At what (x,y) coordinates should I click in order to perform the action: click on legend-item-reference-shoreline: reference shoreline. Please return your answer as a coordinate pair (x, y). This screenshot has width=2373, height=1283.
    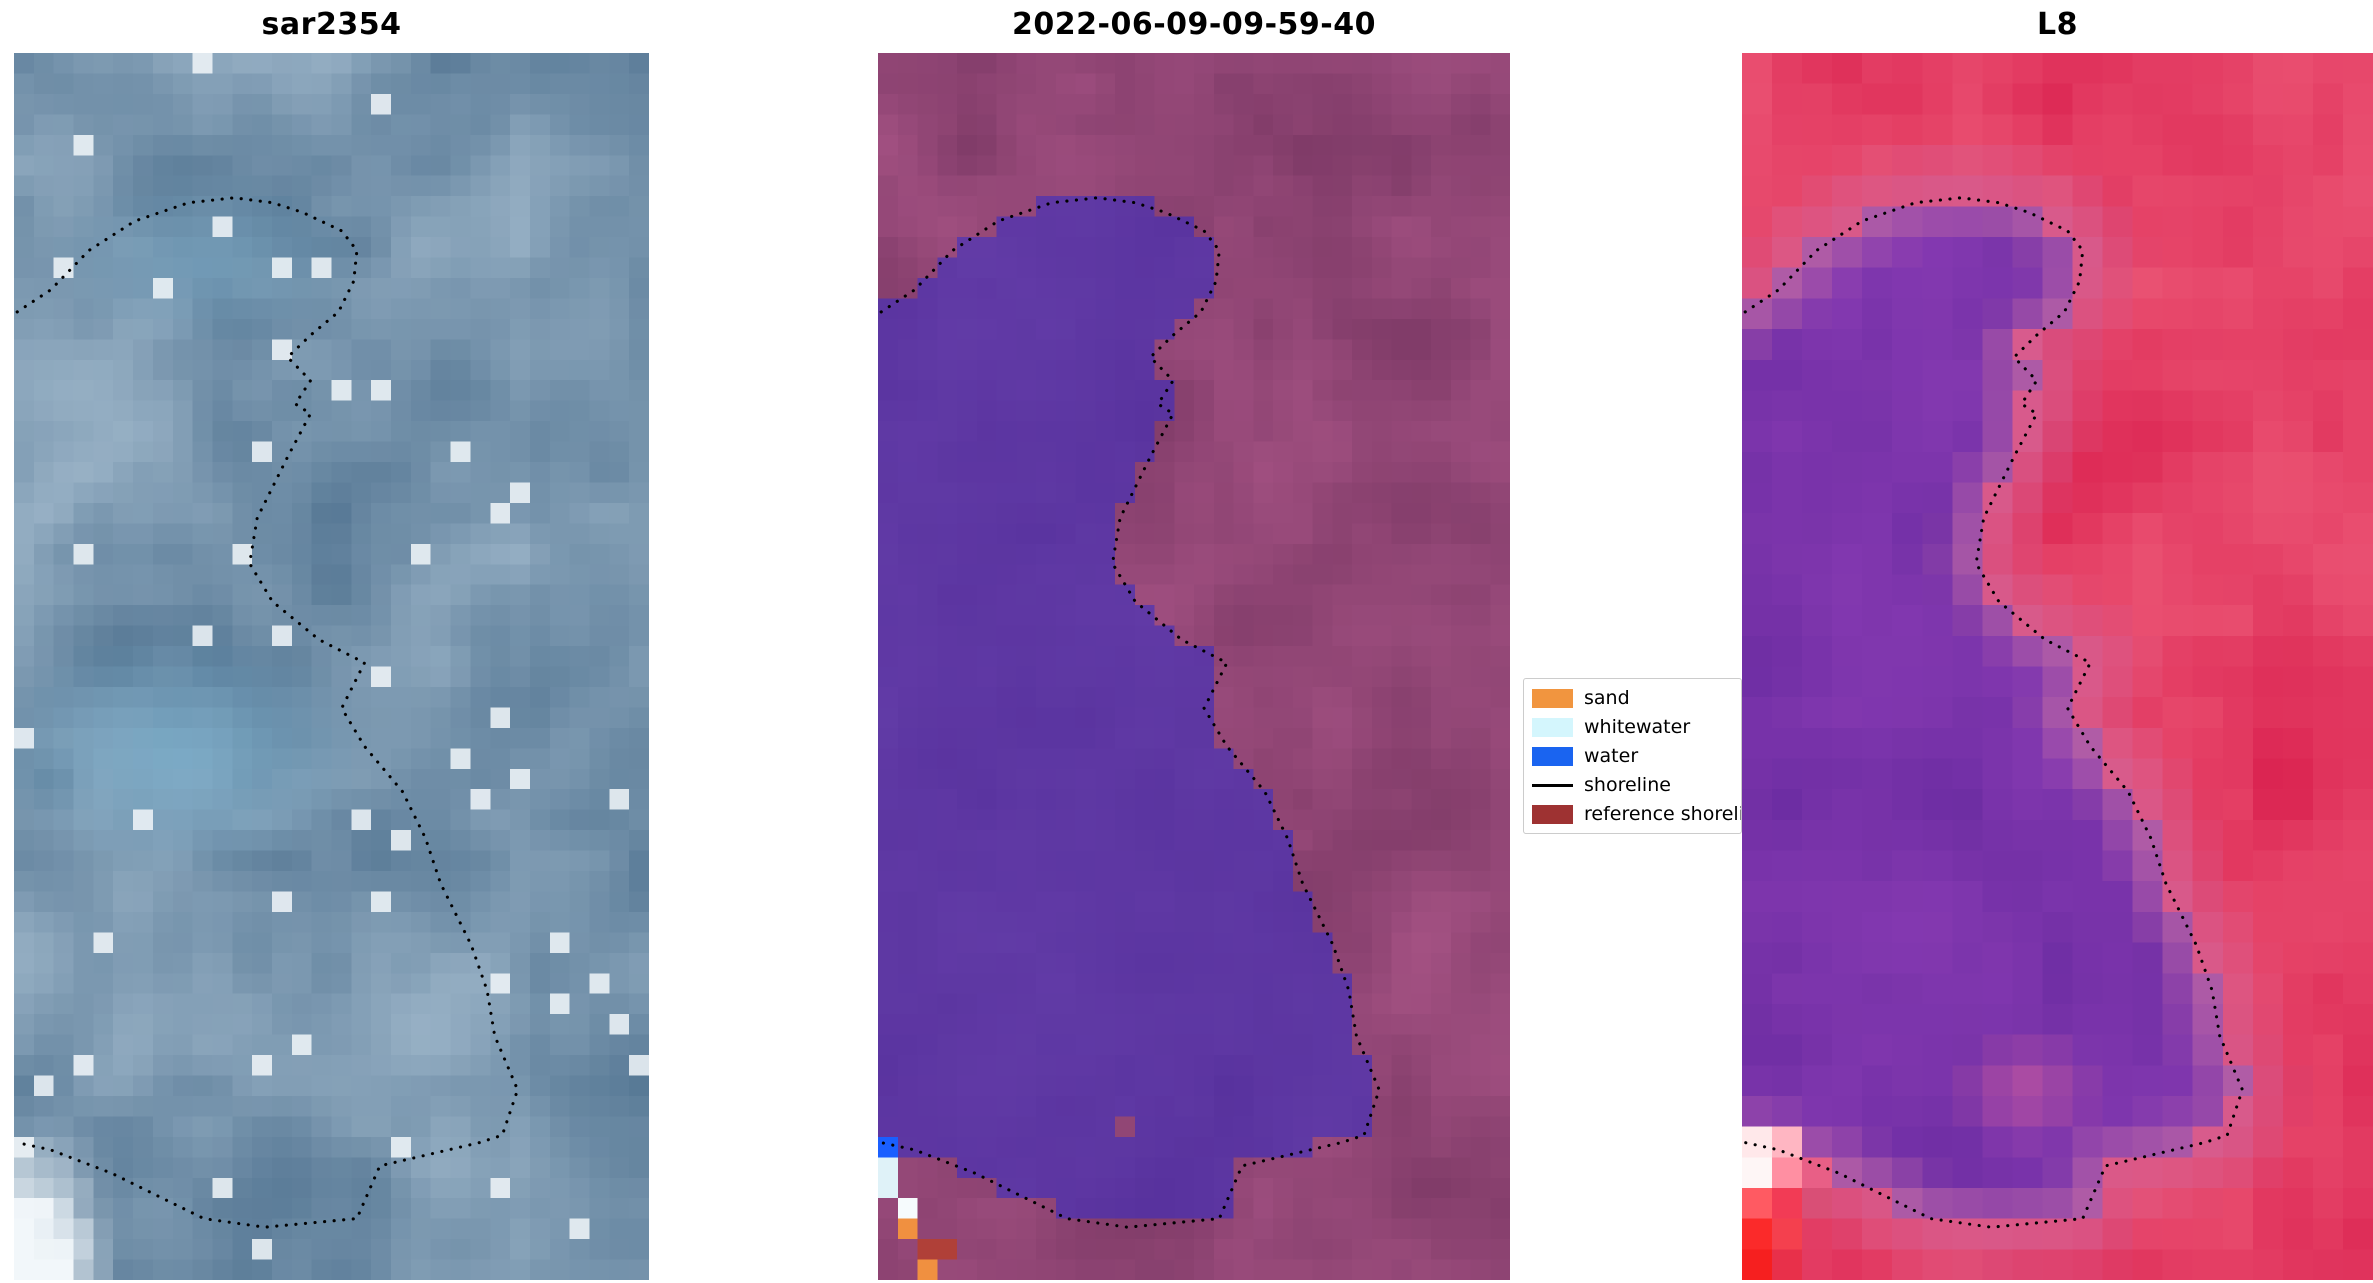
    Looking at the image, I should click on (1636, 814).